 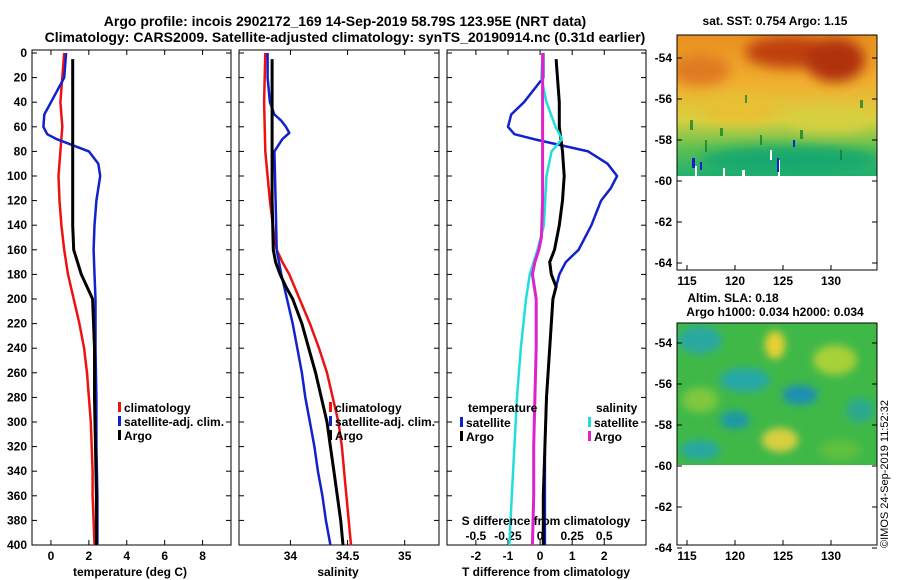 I want to click on sst-map-image, so click(x=777, y=105).